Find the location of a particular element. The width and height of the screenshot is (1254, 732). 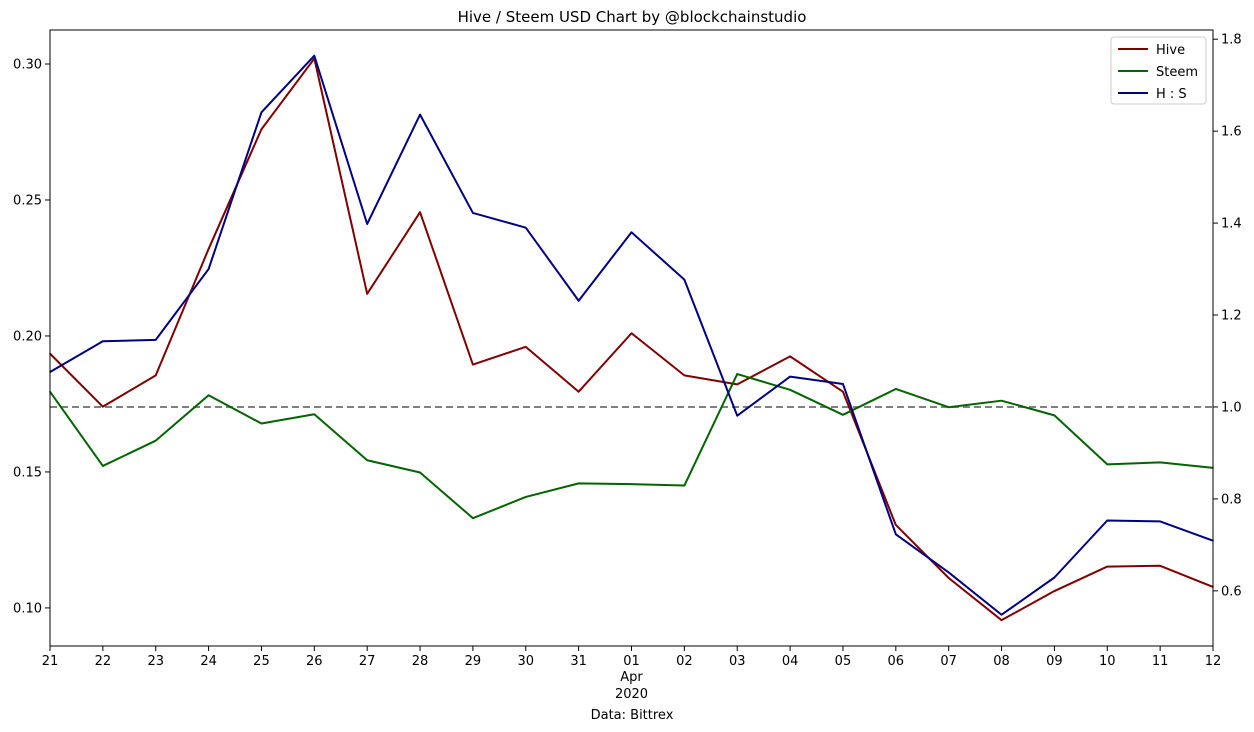

y-right-tick-label: 1.2 is located at coordinates (1231, 316).